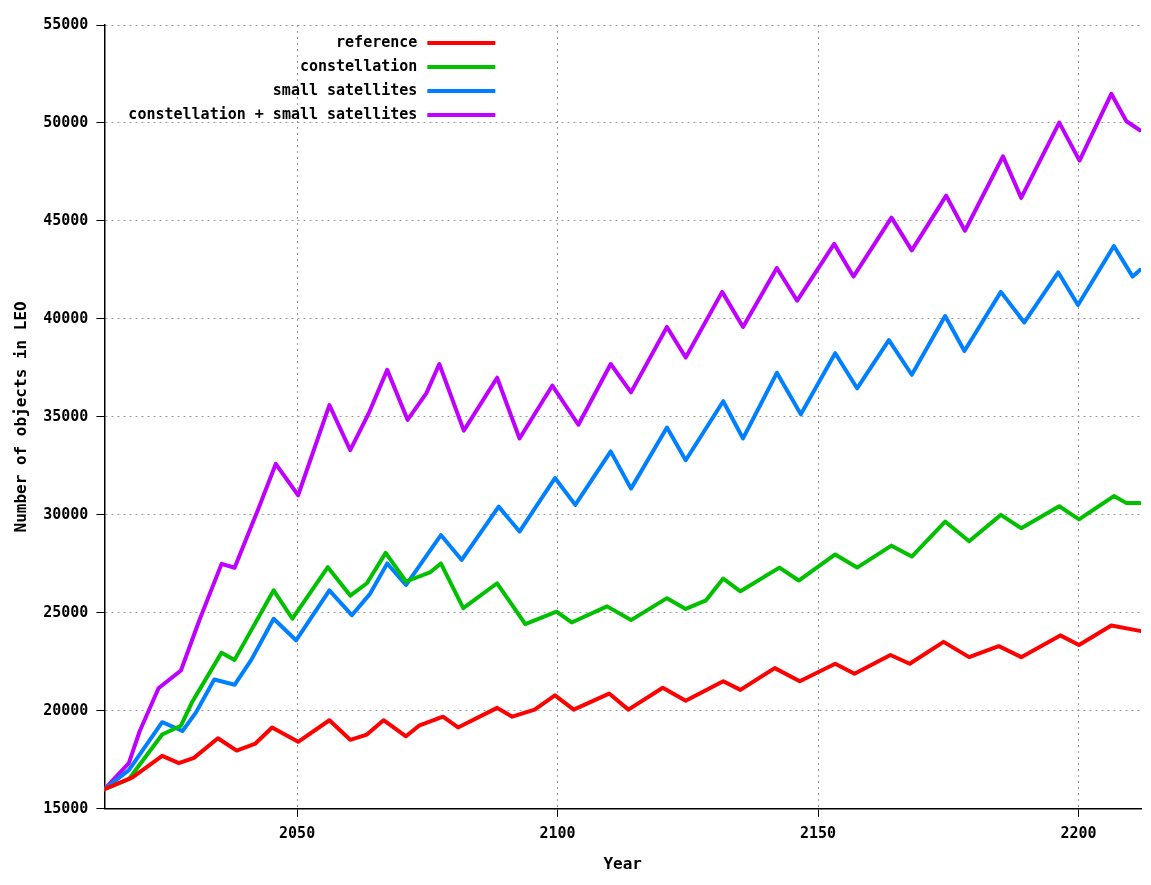  I want to click on legend-label: constellation, so click(358, 65).